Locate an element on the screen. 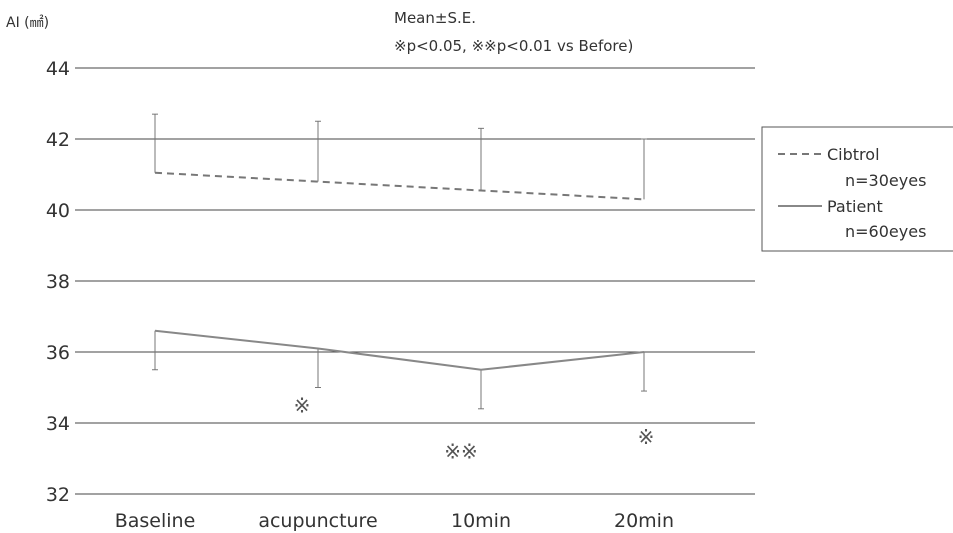 The height and width of the screenshot is (533, 953). x-tick-label: Baseline is located at coordinates (155, 521).